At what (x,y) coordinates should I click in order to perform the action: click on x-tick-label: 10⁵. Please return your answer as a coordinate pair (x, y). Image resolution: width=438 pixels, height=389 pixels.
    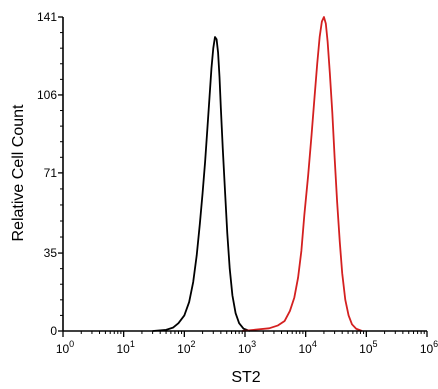
    Looking at the image, I should click on (368, 347).